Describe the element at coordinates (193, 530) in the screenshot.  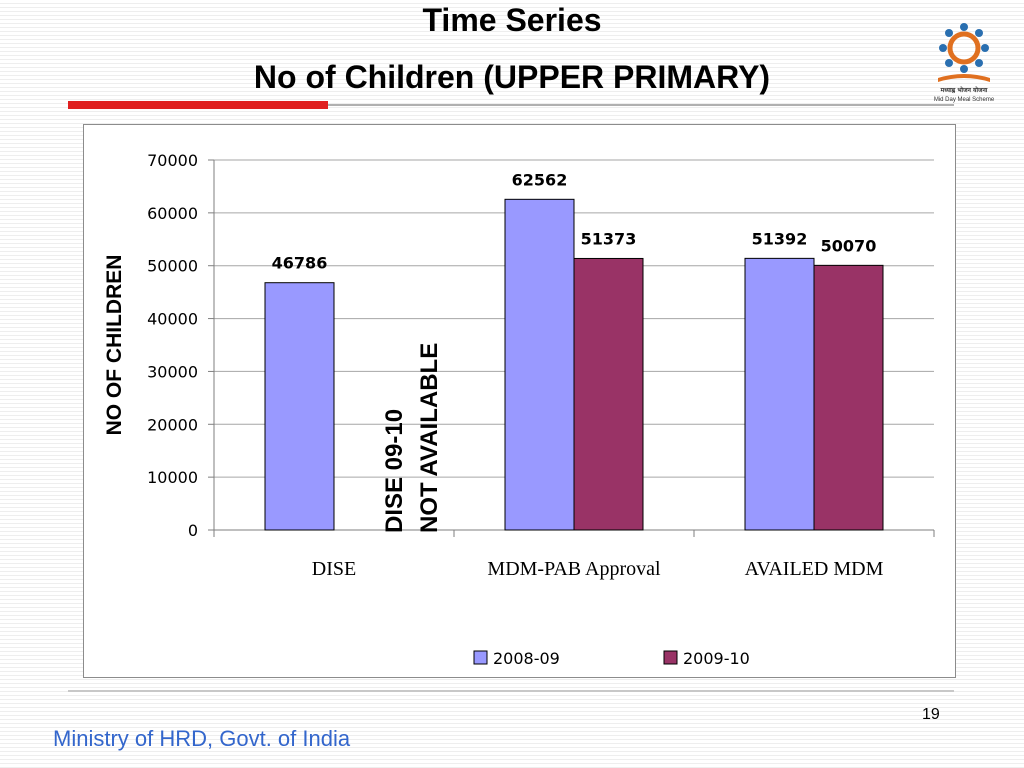
I see `y-tick-label: 0` at that location.